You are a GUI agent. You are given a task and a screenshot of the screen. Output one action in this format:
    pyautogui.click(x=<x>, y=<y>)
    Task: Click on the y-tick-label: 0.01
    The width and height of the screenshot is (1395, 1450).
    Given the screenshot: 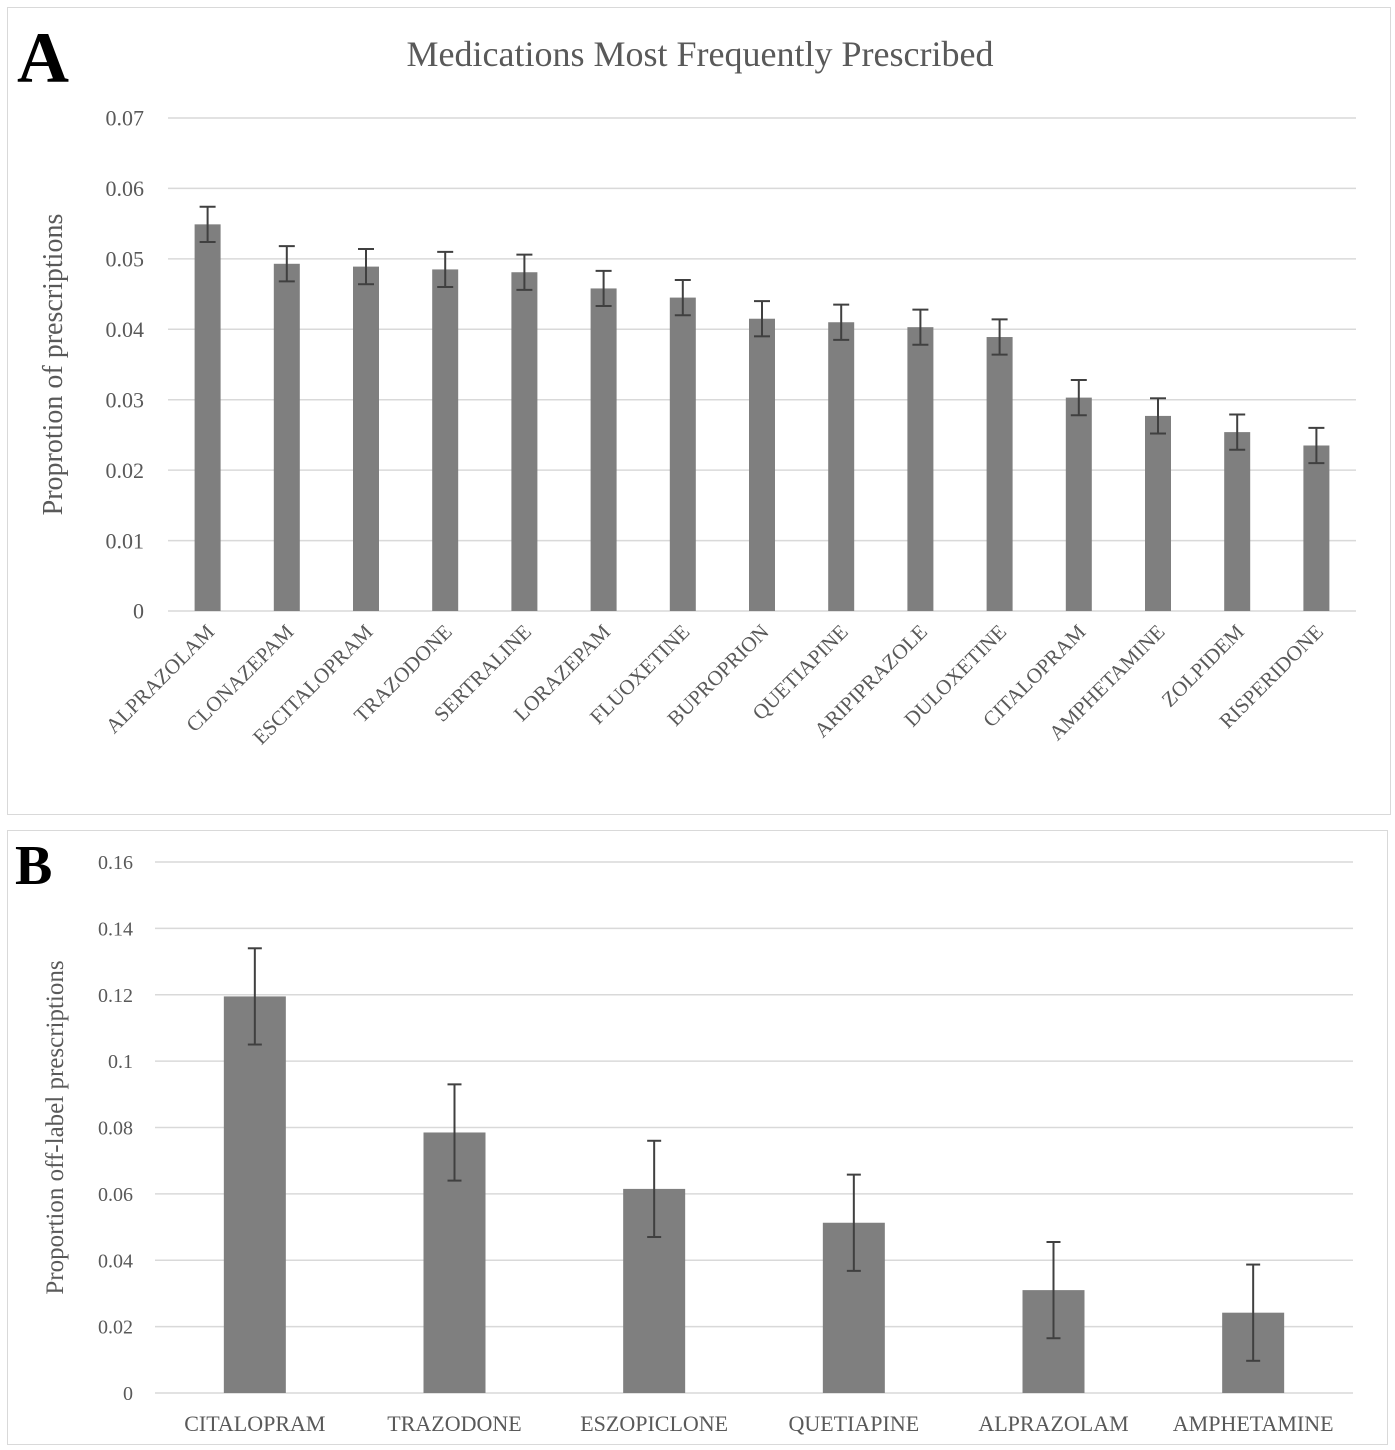 What is the action you would take?
    pyautogui.click(x=125, y=540)
    